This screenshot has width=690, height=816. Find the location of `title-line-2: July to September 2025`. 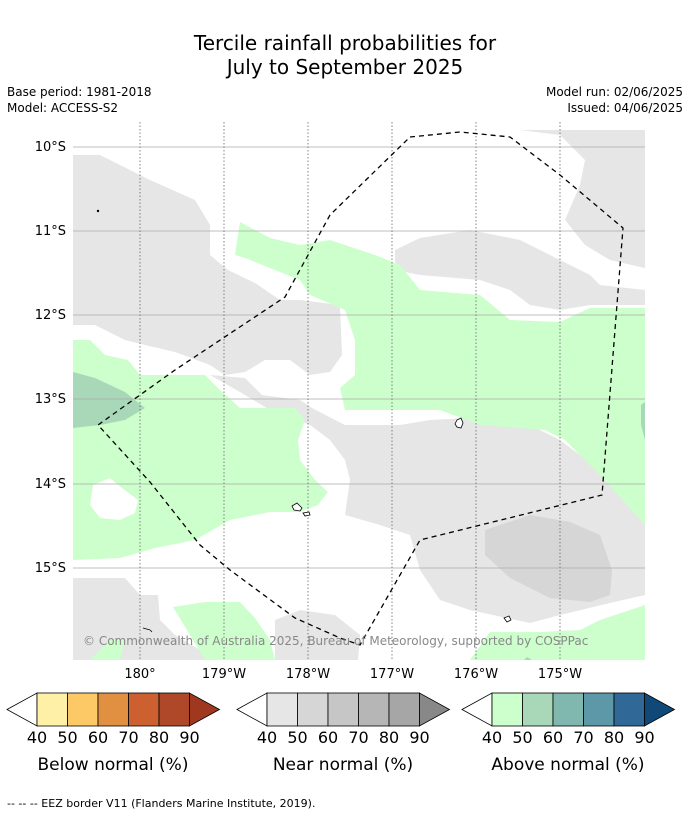

title-line-2: July to September 2025 is located at coordinates (345, 67).